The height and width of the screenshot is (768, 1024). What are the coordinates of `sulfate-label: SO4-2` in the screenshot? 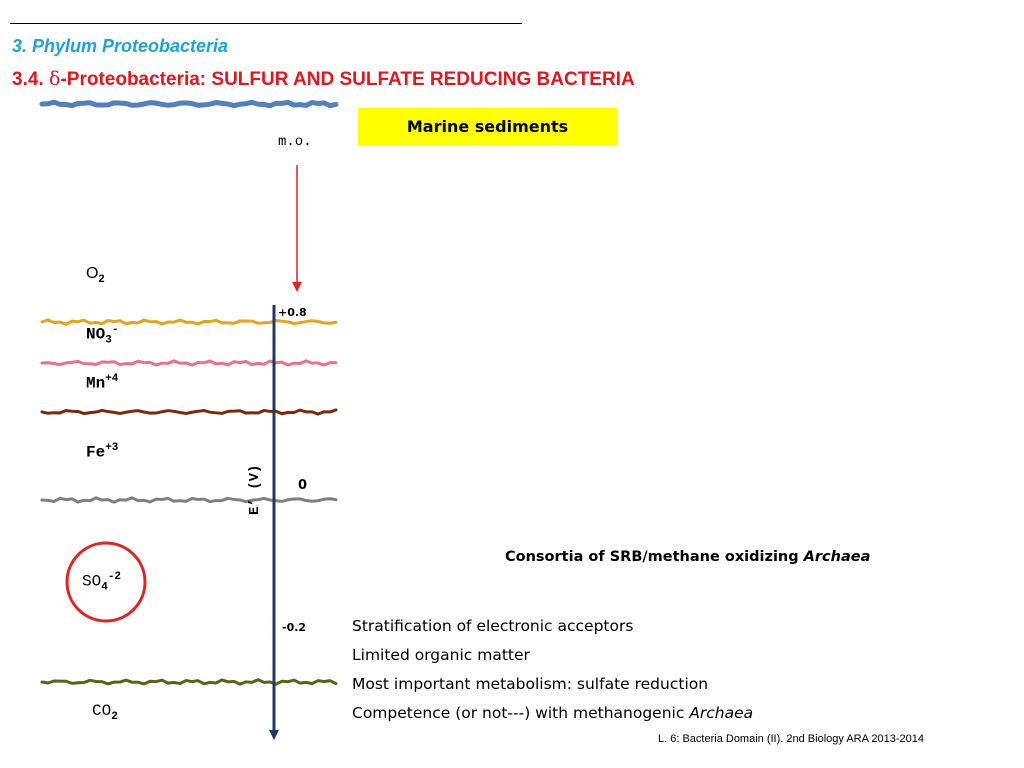 It's located at (102, 582).